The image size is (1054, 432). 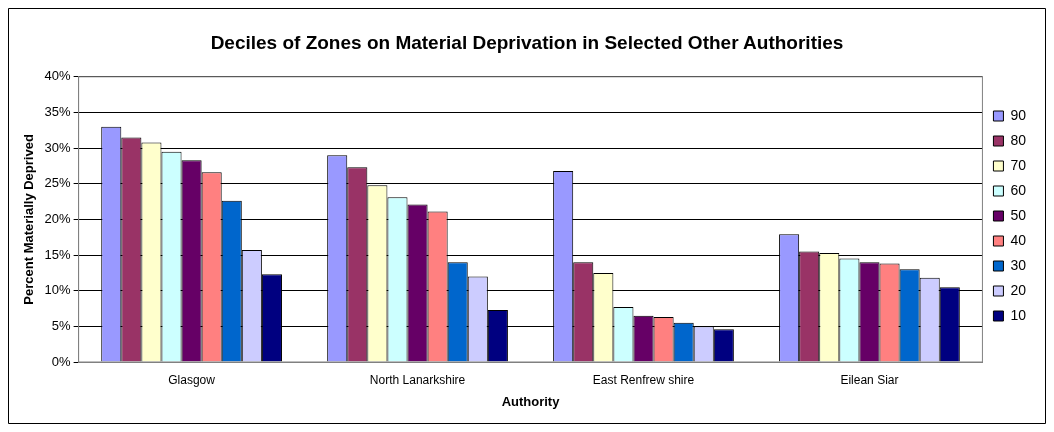 What do you see at coordinates (29, 219) in the screenshot?
I see `y-axis-title: Percent Materially Deprived` at bounding box center [29, 219].